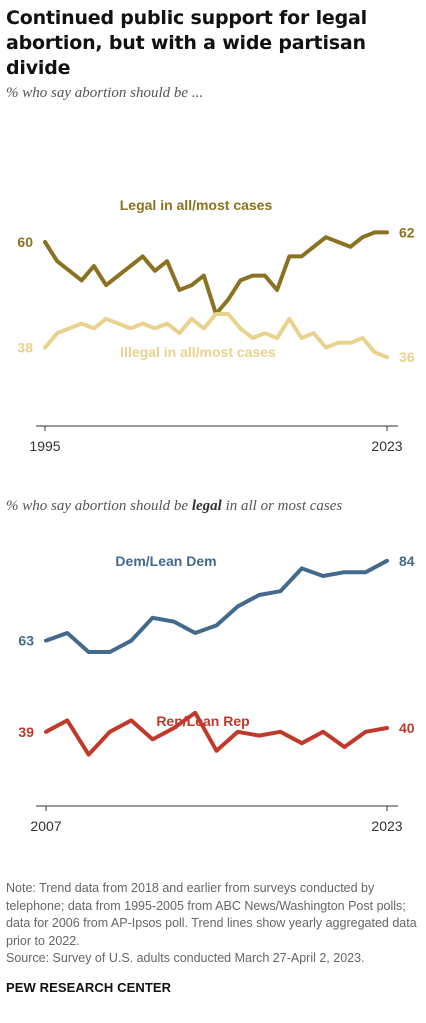  Describe the element at coordinates (25, 242) in the screenshot. I see `data-label-start-legal: 60` at that location.